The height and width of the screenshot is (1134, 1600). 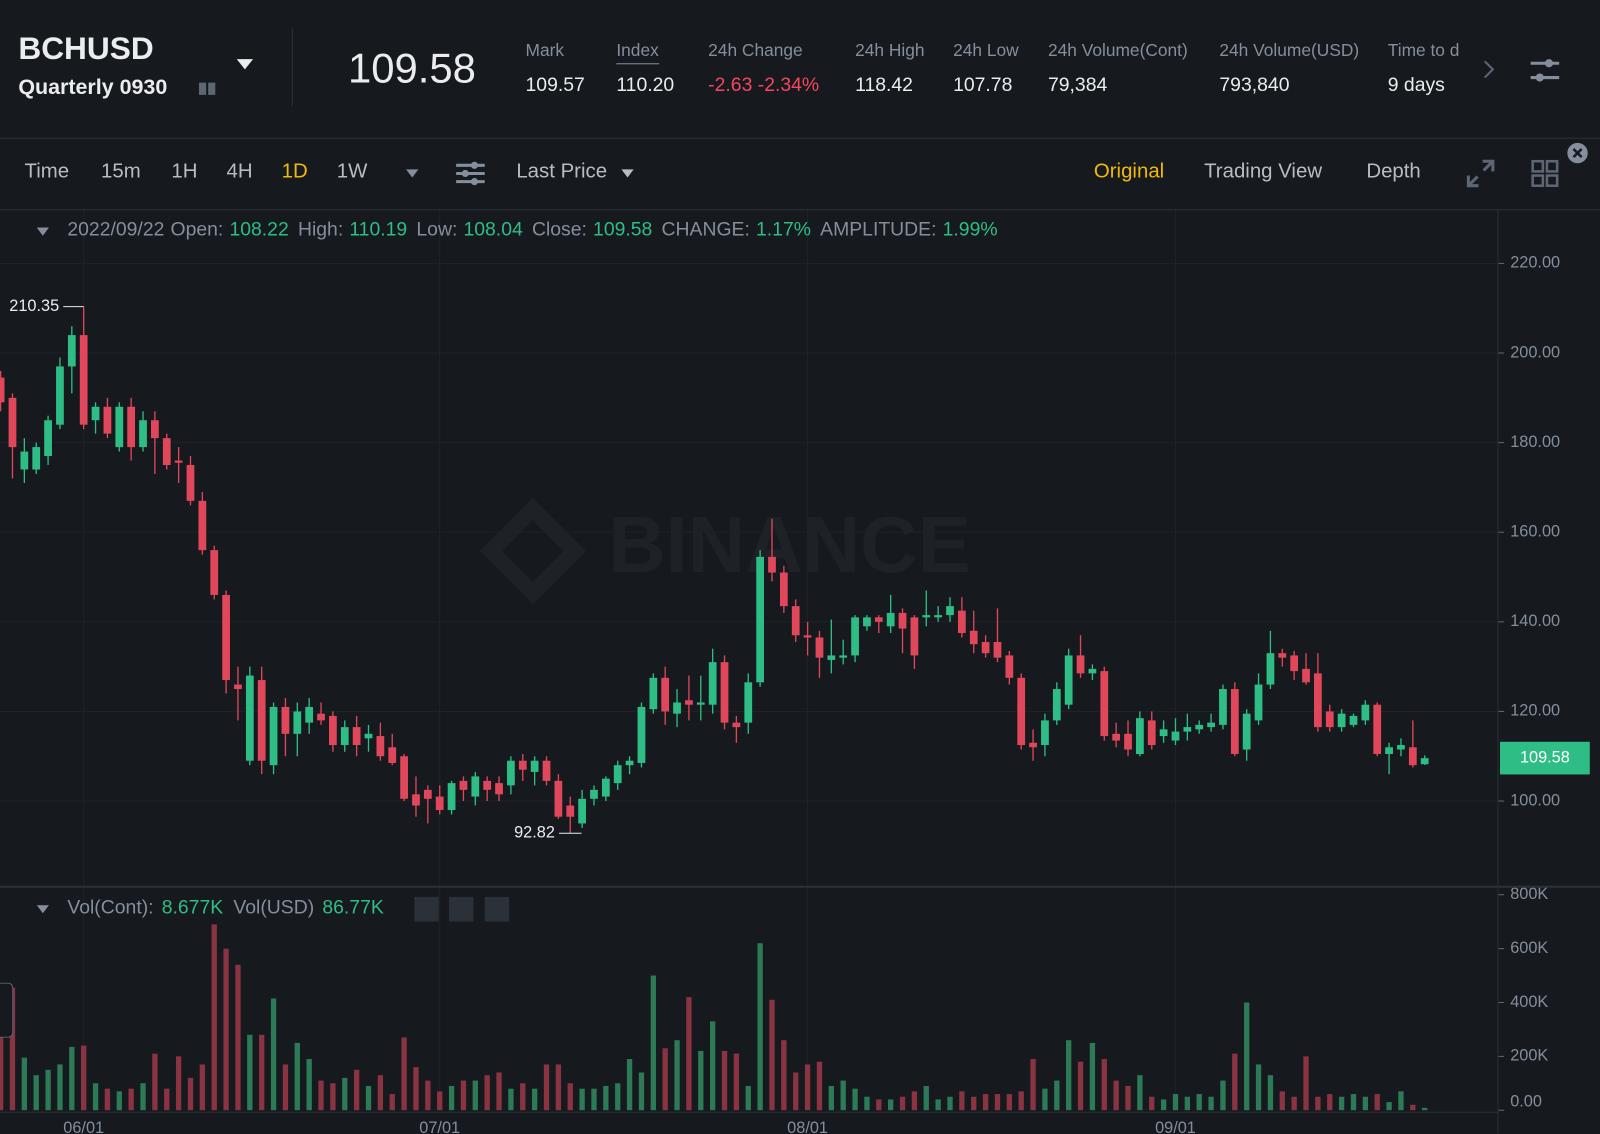 What do you see at coordinates (294, 171) in the screenshot?
I see `interval: 1D` at bounding box center [294, 171].